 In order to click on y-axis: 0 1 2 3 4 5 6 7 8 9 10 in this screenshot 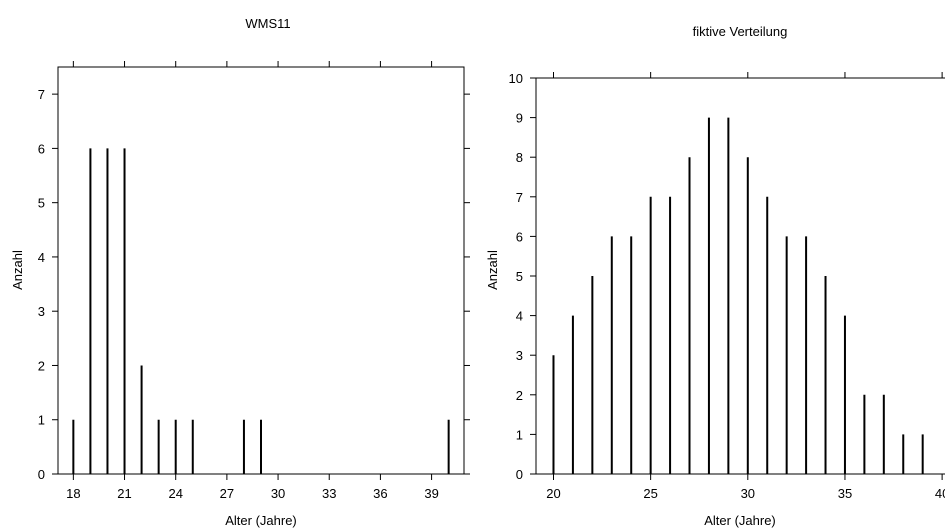, I will do `click(522, 276)`.